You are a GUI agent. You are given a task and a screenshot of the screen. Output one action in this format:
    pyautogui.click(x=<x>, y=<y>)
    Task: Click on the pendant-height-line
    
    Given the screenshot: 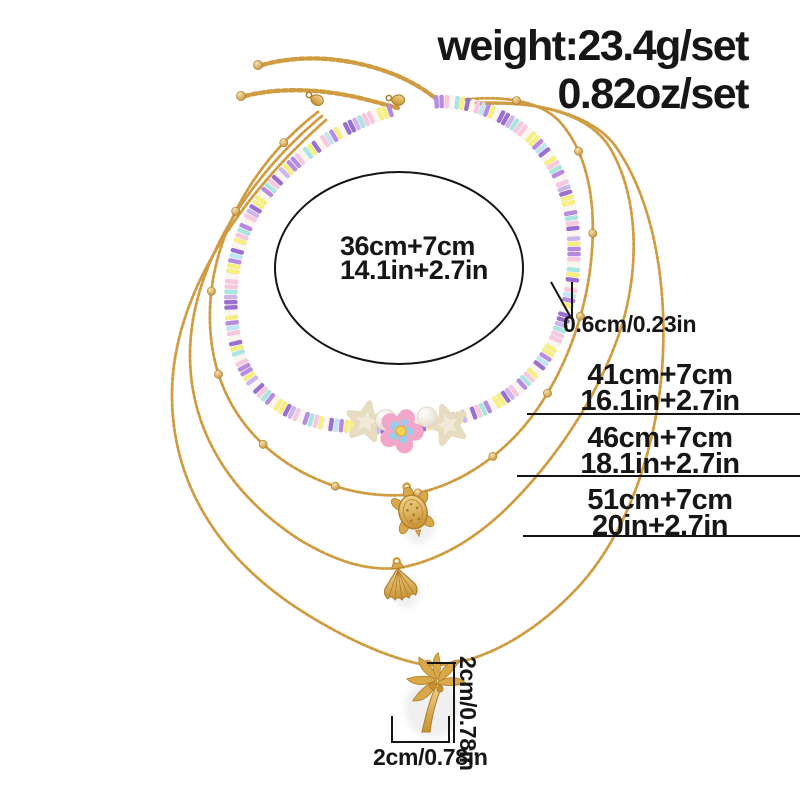 What is the action you would take?
    pyautogui.click(x=441, y=702)
    